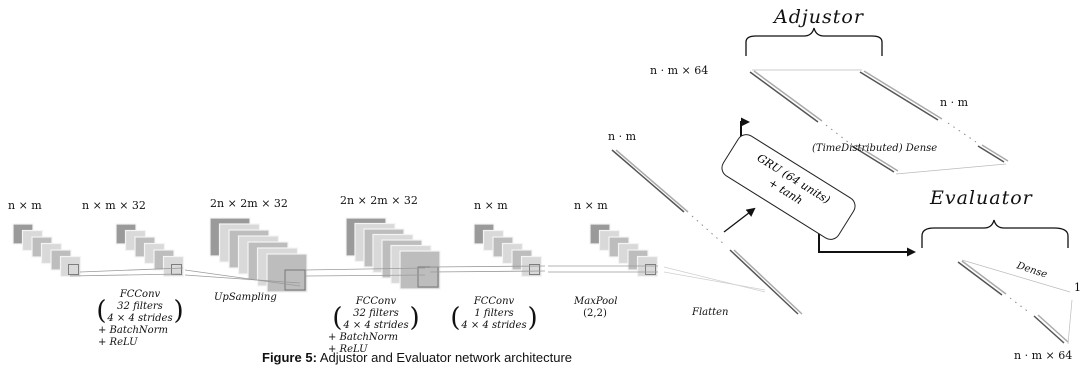  What do you see at coordinates (376, 313) in the screenshot?
I see `op-fcconv-2-filters: 32 filters` at bounding box center [376, 313].